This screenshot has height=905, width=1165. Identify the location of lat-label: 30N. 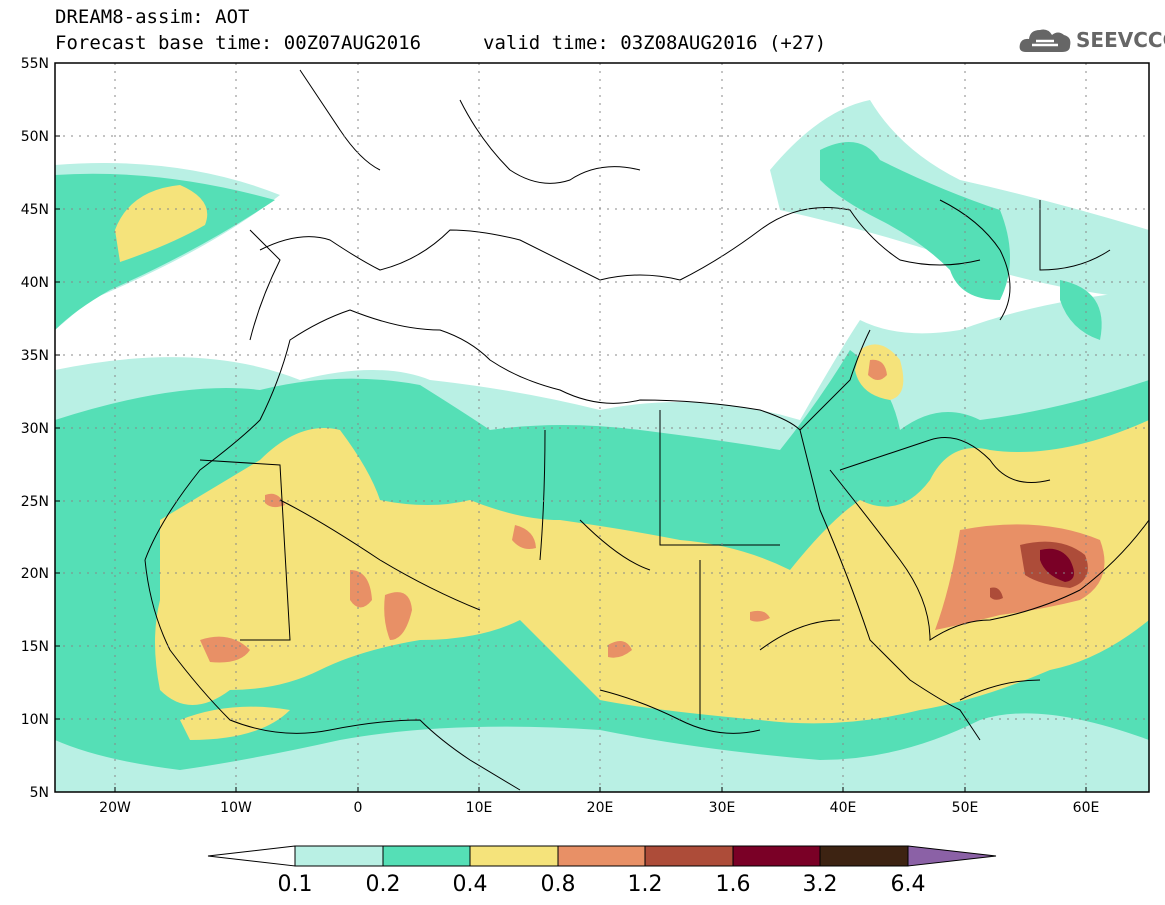
(35, 429).